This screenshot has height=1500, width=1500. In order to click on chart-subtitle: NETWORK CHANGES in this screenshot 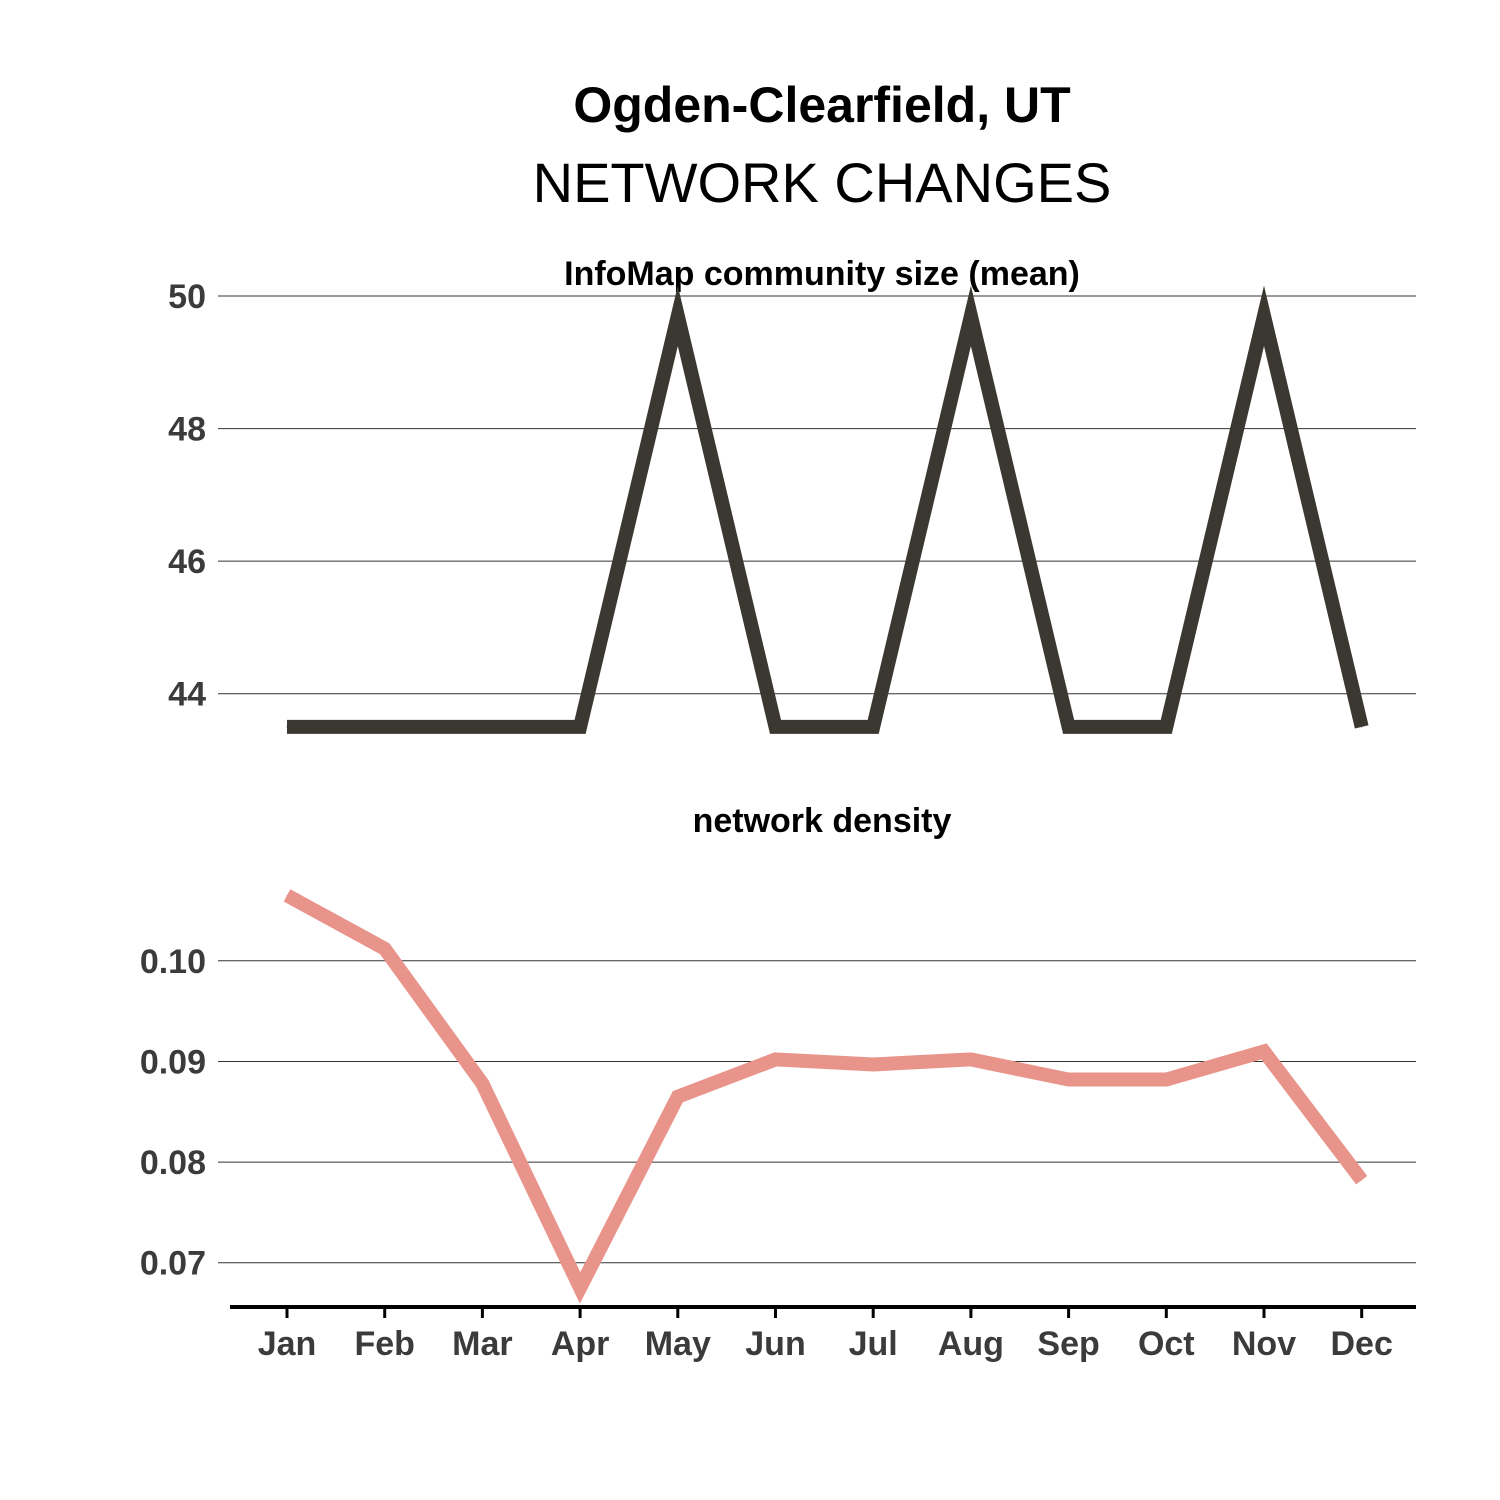, I will do `click(822, 182)`.